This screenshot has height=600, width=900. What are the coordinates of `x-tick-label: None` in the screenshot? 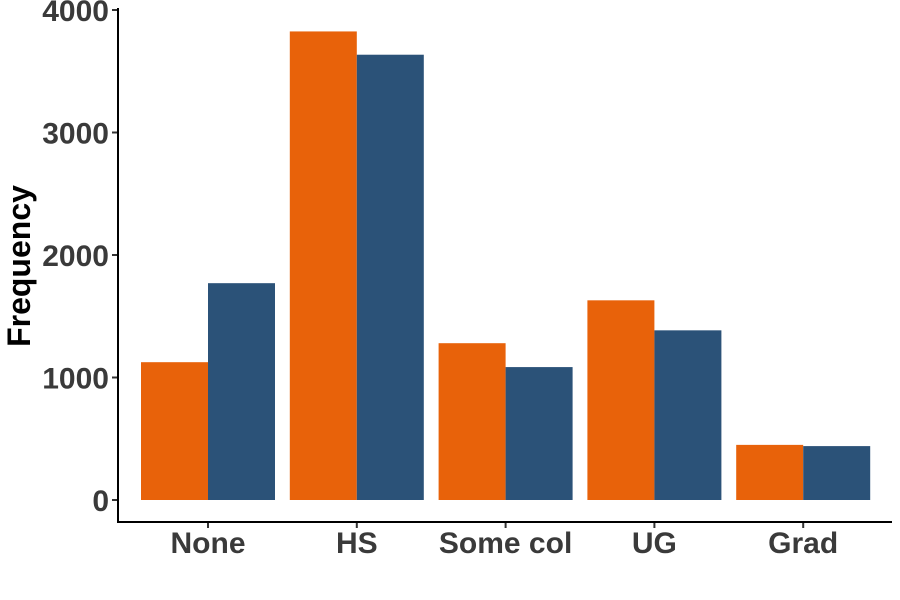 It's located at (208, 543).